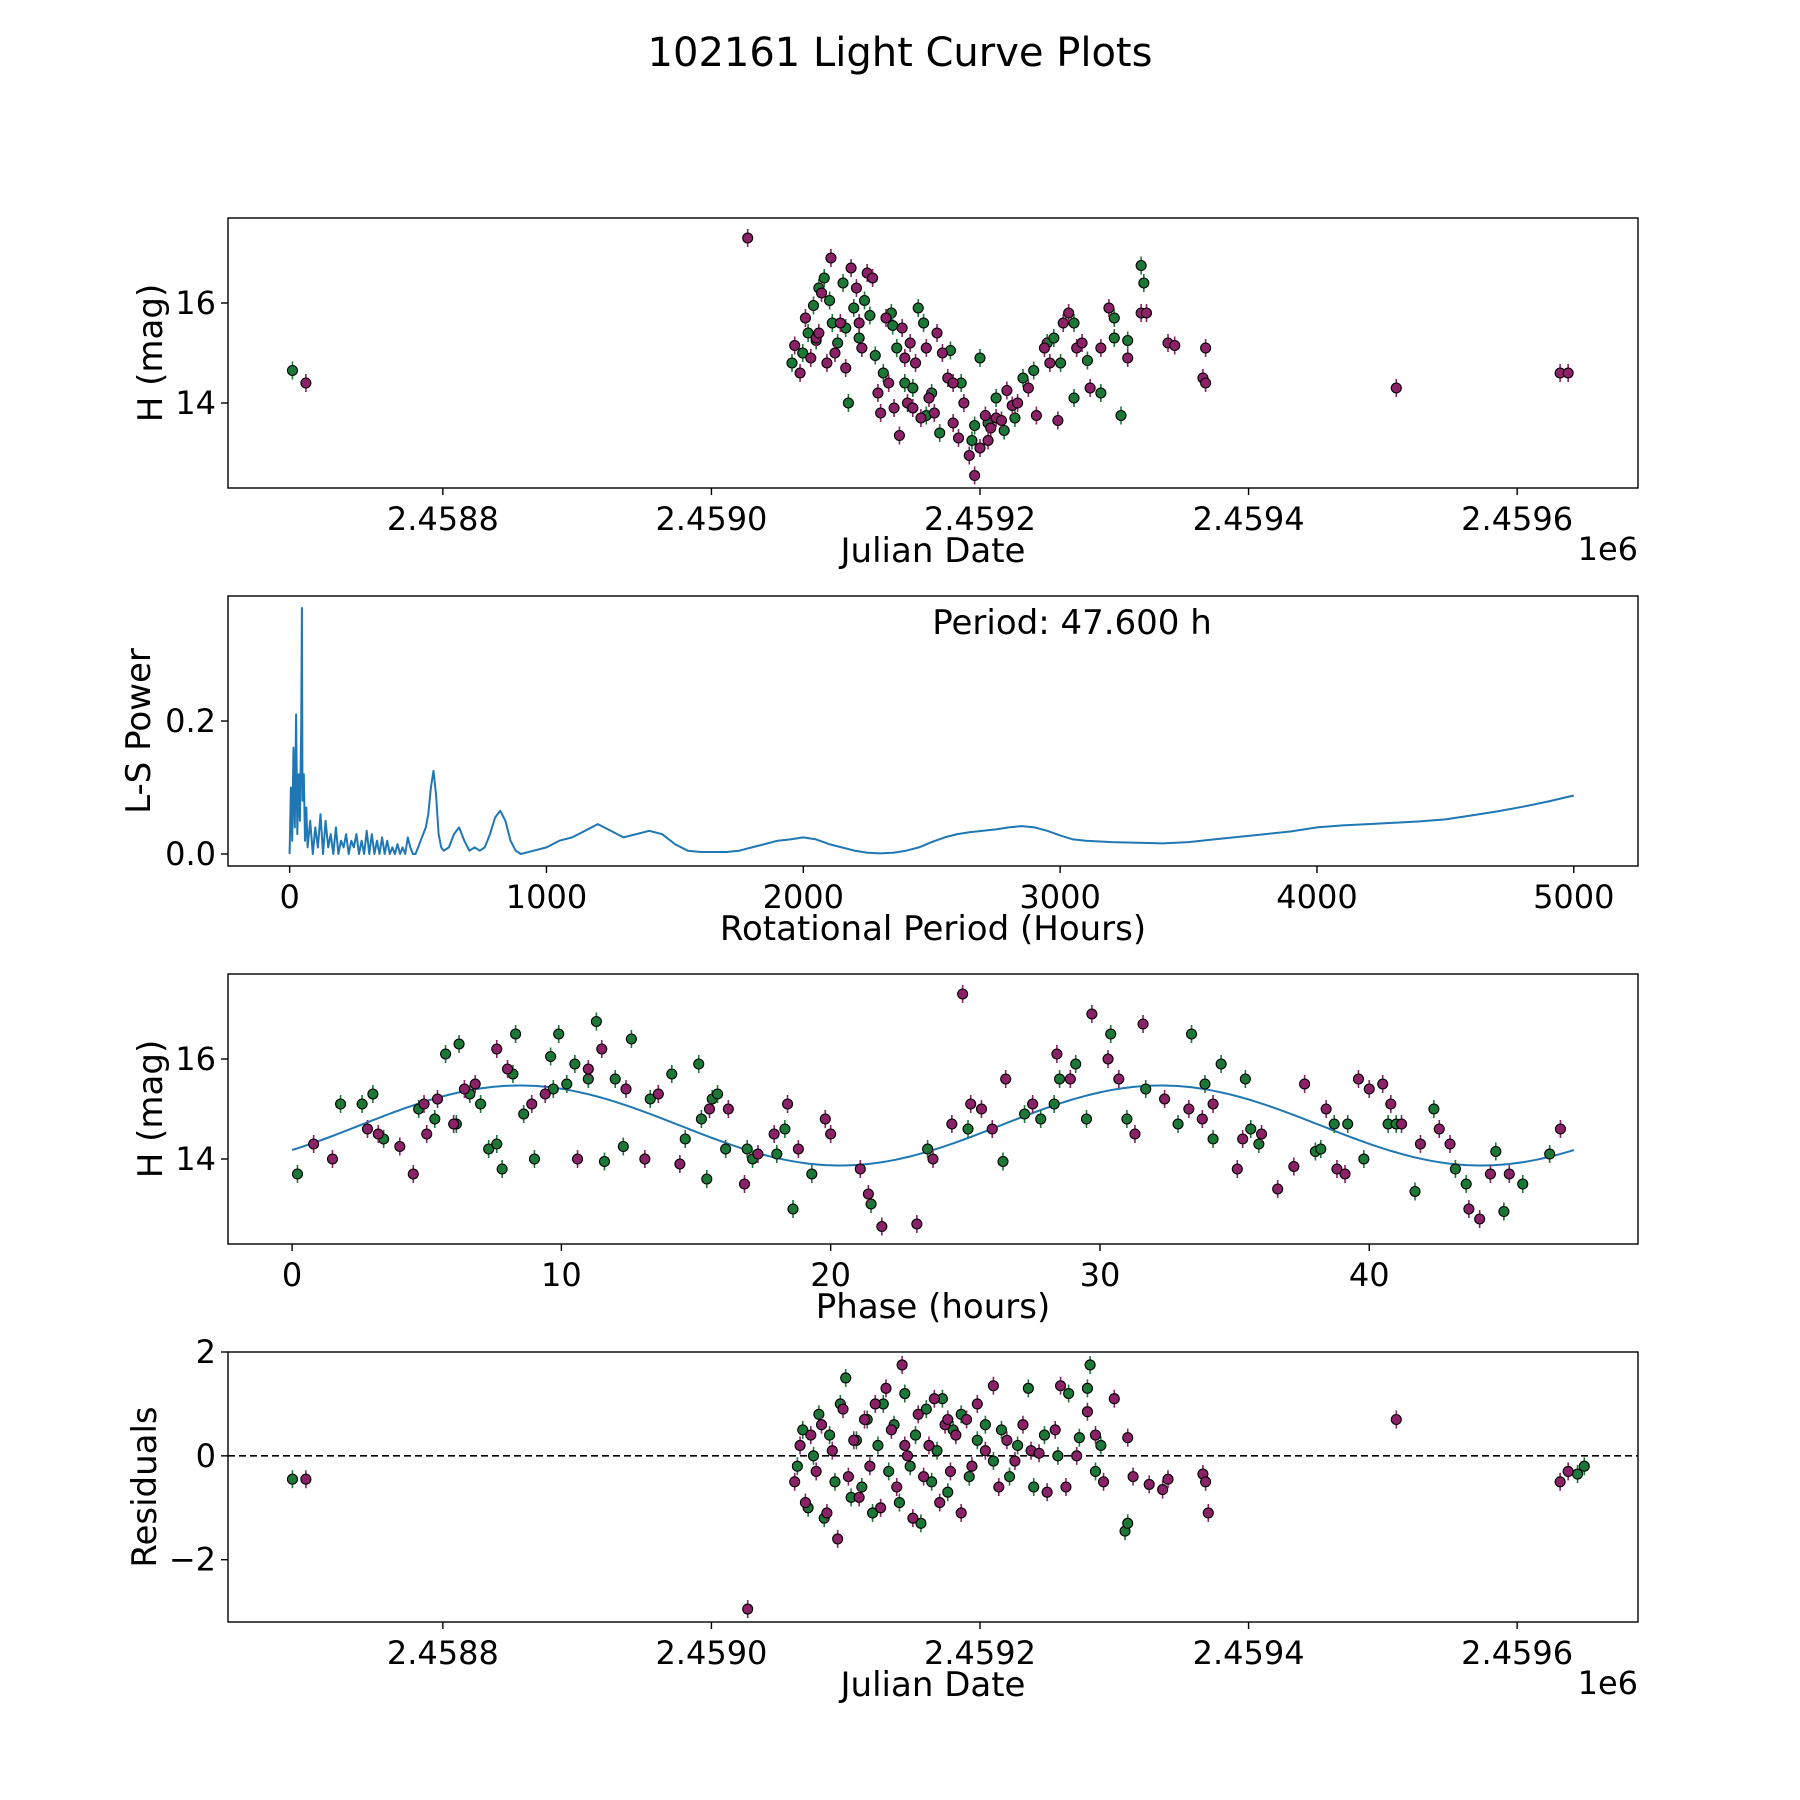  I want to click on panel-light-curve-ylabel: H (mag), so click(151, 353).